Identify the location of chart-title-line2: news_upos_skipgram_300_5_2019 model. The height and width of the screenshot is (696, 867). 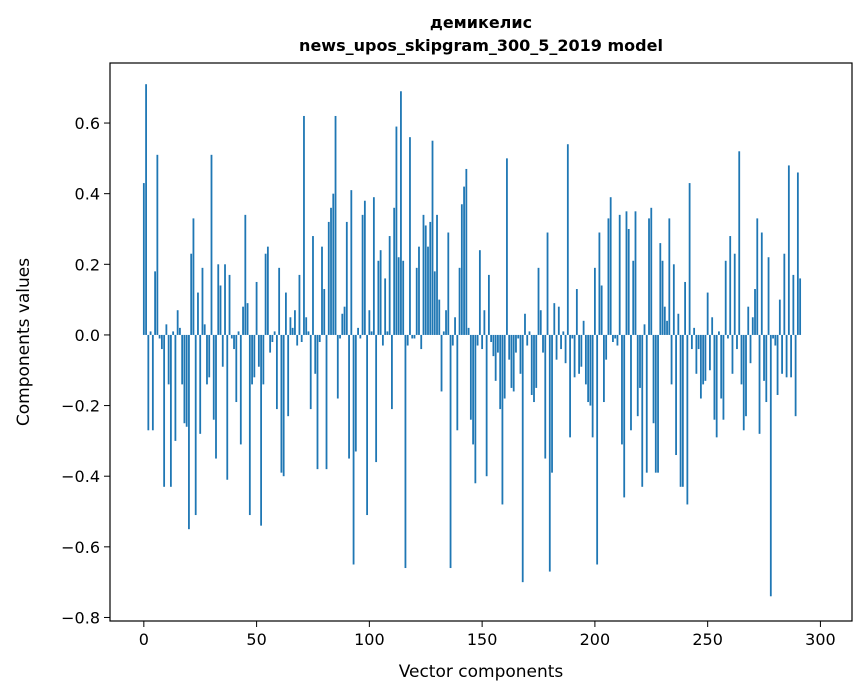
(481, 45).